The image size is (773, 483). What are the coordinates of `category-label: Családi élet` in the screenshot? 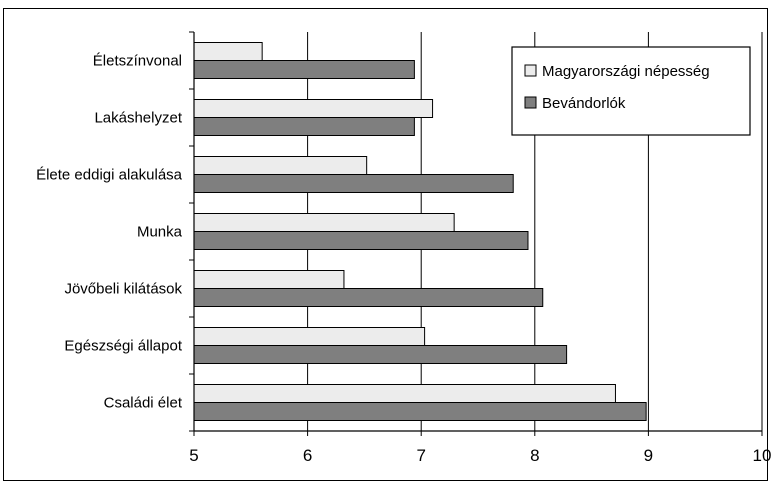 It's located at (143, 403).